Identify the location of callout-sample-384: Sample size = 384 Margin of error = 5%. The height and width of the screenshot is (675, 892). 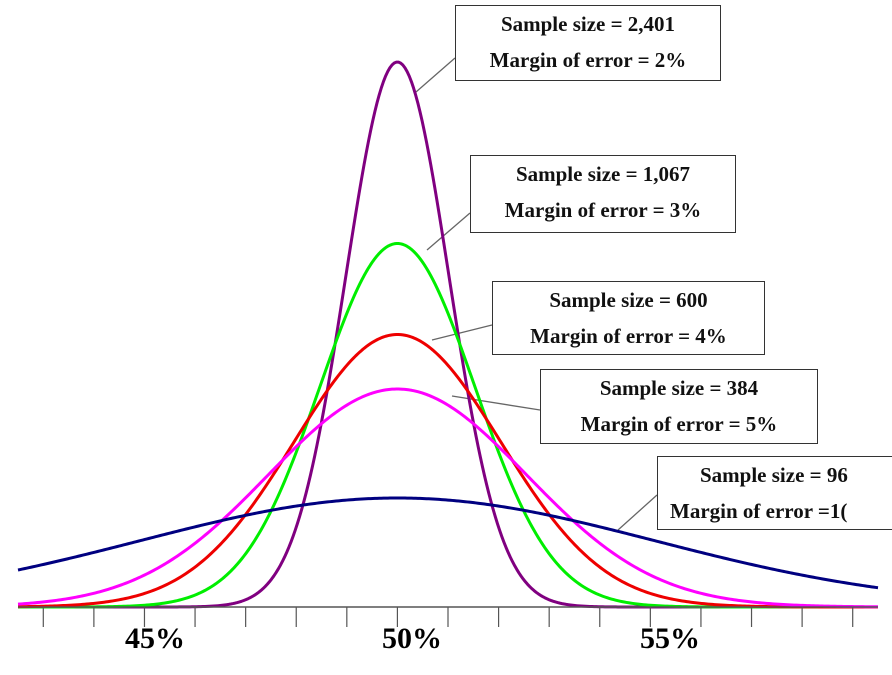
(679, 406).